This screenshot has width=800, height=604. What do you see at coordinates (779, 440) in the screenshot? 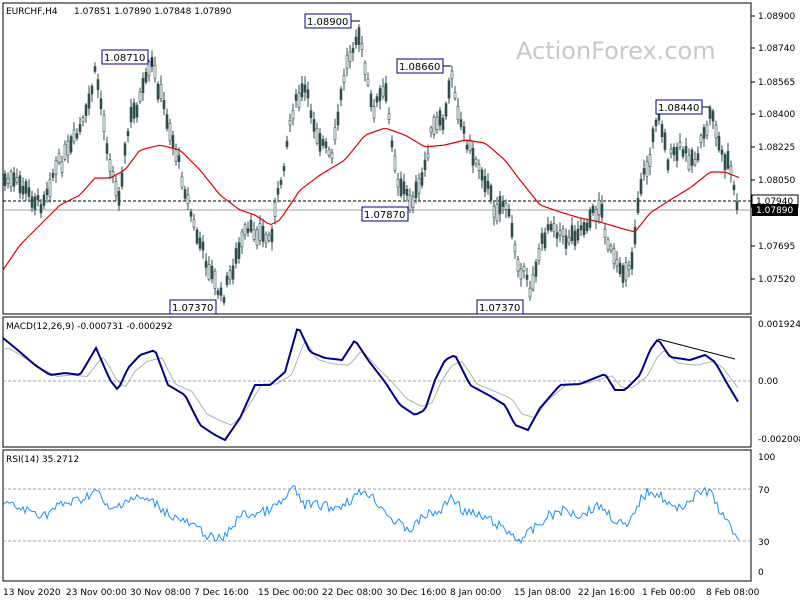
I see `macd-tick: -0.002008` at bounding box center [779, 440].